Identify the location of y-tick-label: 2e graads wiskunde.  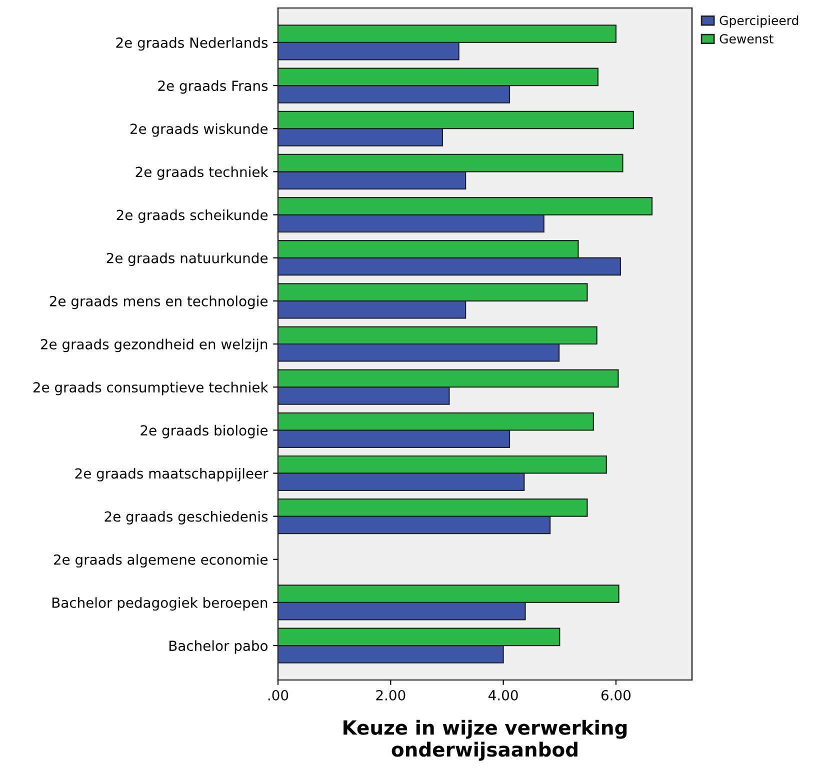
(199, 130).